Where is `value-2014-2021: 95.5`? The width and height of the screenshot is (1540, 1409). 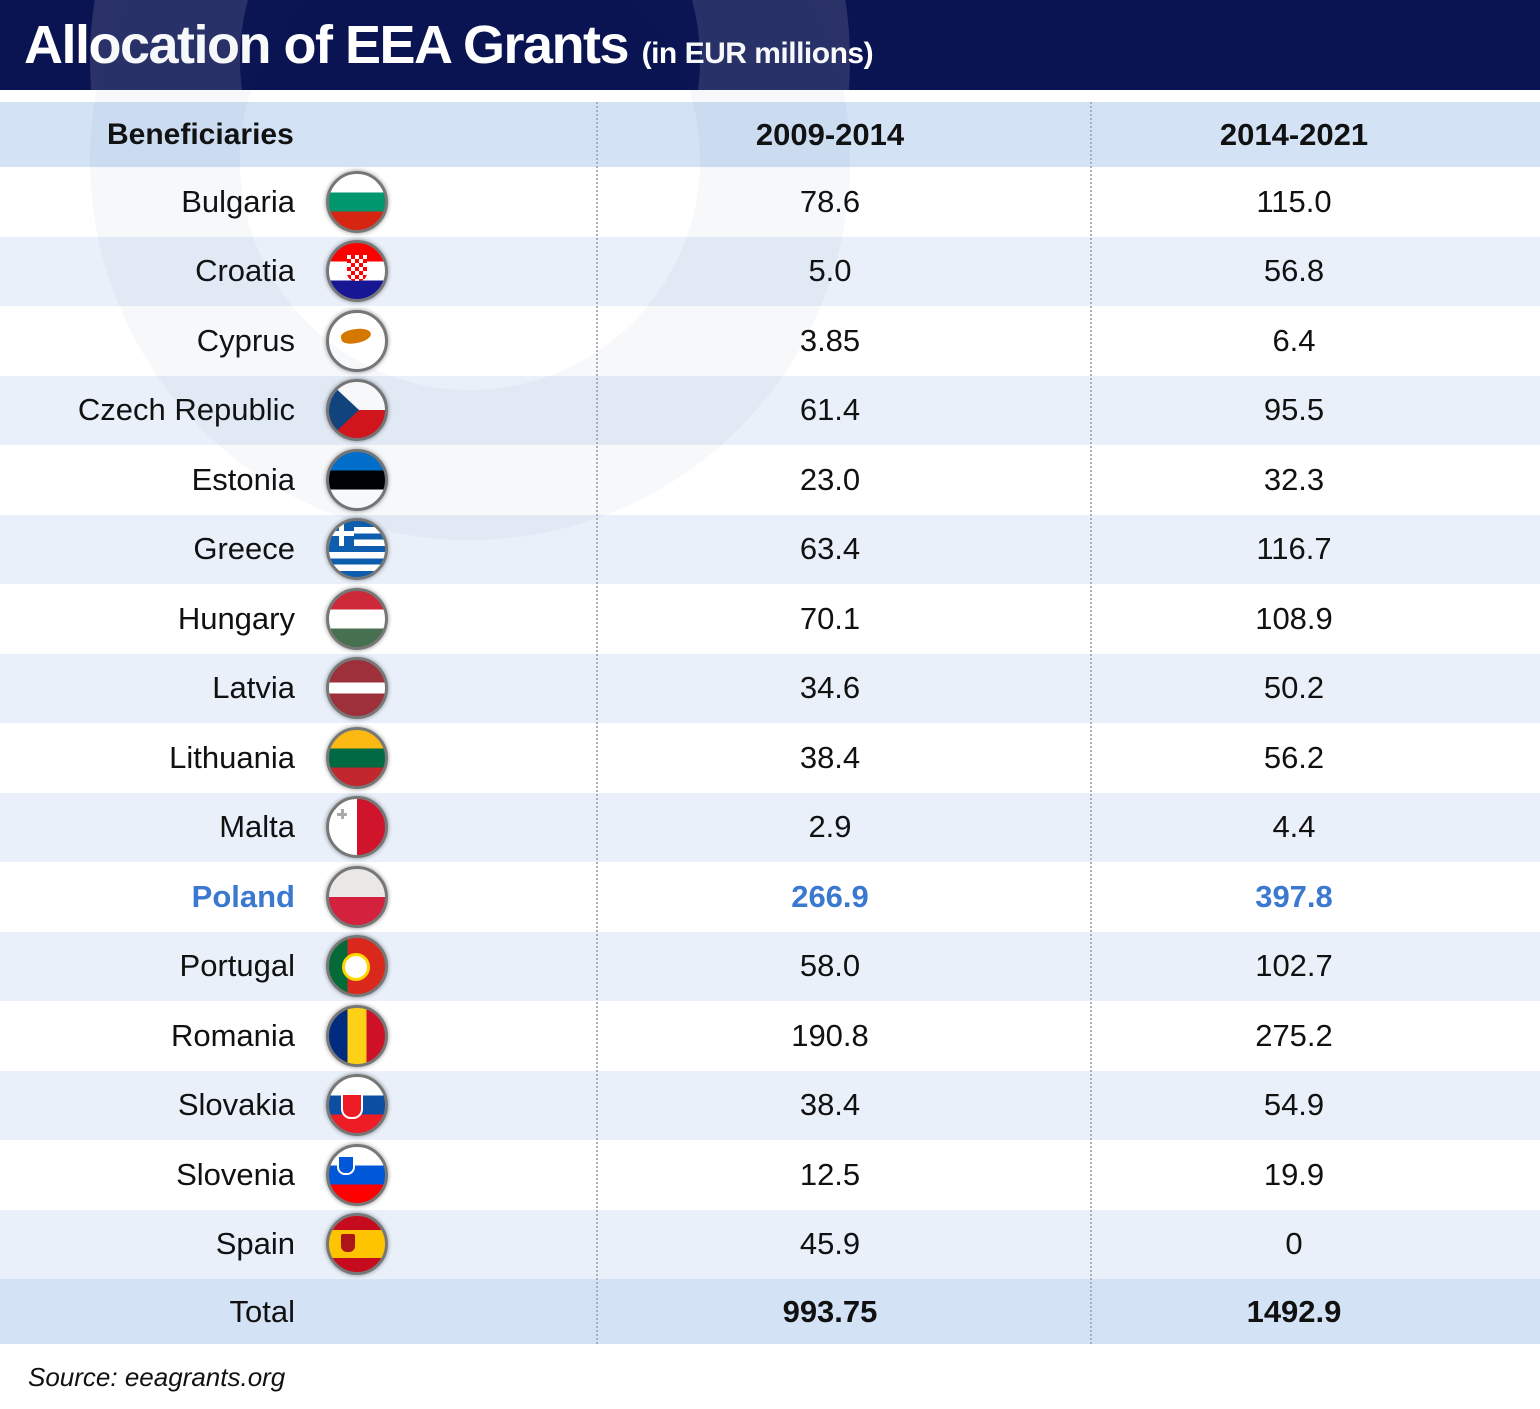 value-2014-2021: 95.5 is located at coordinates (1294, 410).